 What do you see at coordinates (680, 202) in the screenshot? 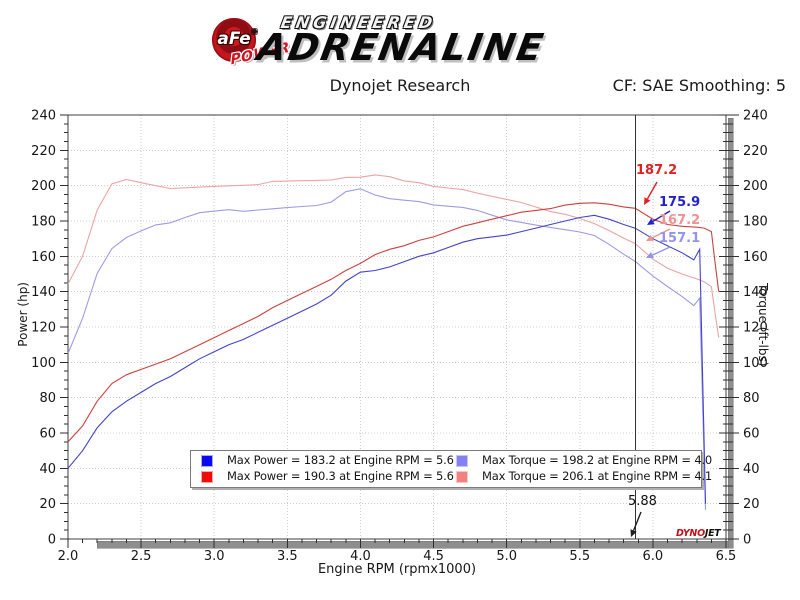
I see `cursor-value-power-blue: 175.9` at bounding box center [680, 202].